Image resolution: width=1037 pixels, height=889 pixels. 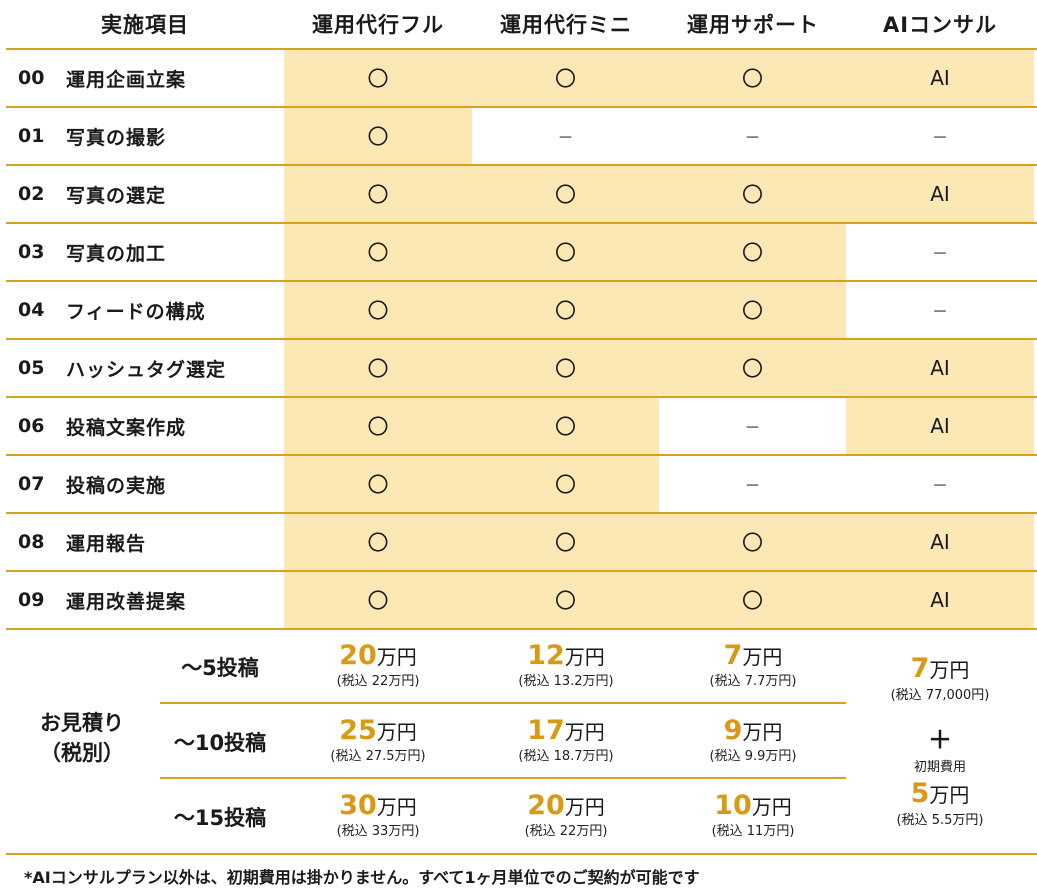 What do you see at coordinates (566, 739) in the screenshot?
I see `price-cell: 17万円 (税込 18.7万円)` at bounding box center [566, 739].